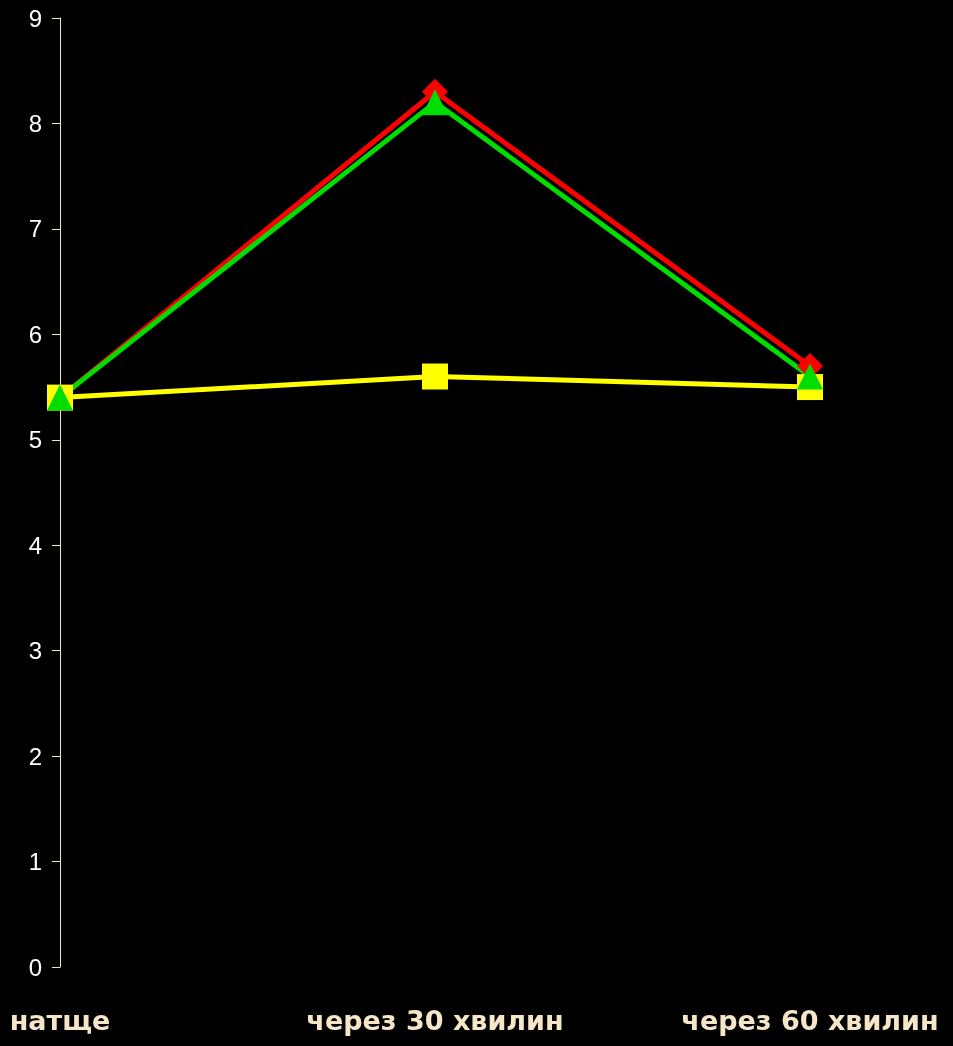 The image size is (953, 1046). What do you see at coordinates (35, 229) in the screenshot?
I see `y-tick-label: 7` at bounding box center [35, 229].